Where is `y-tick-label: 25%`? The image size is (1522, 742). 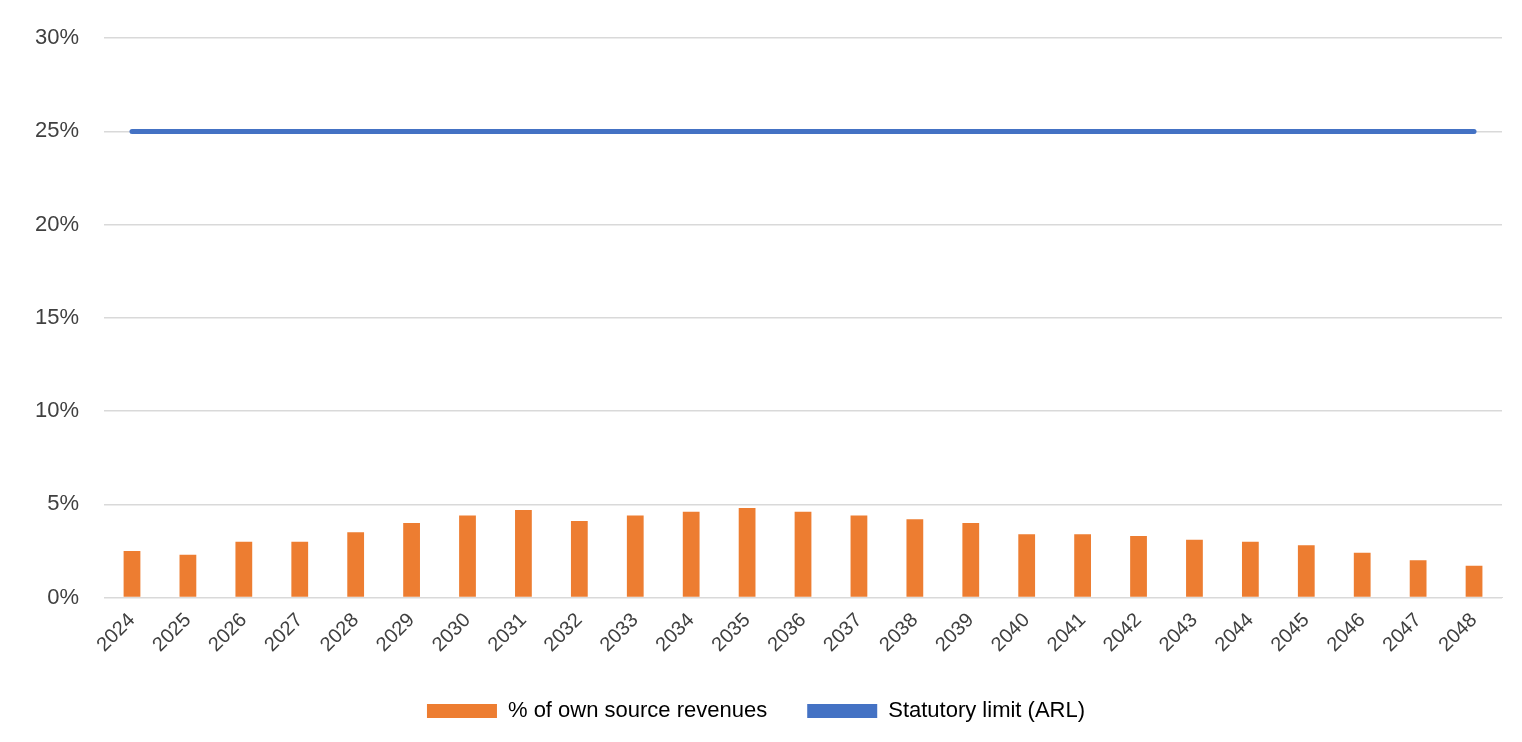
y-tick-label: 25% is located at coordinates (57, 130).